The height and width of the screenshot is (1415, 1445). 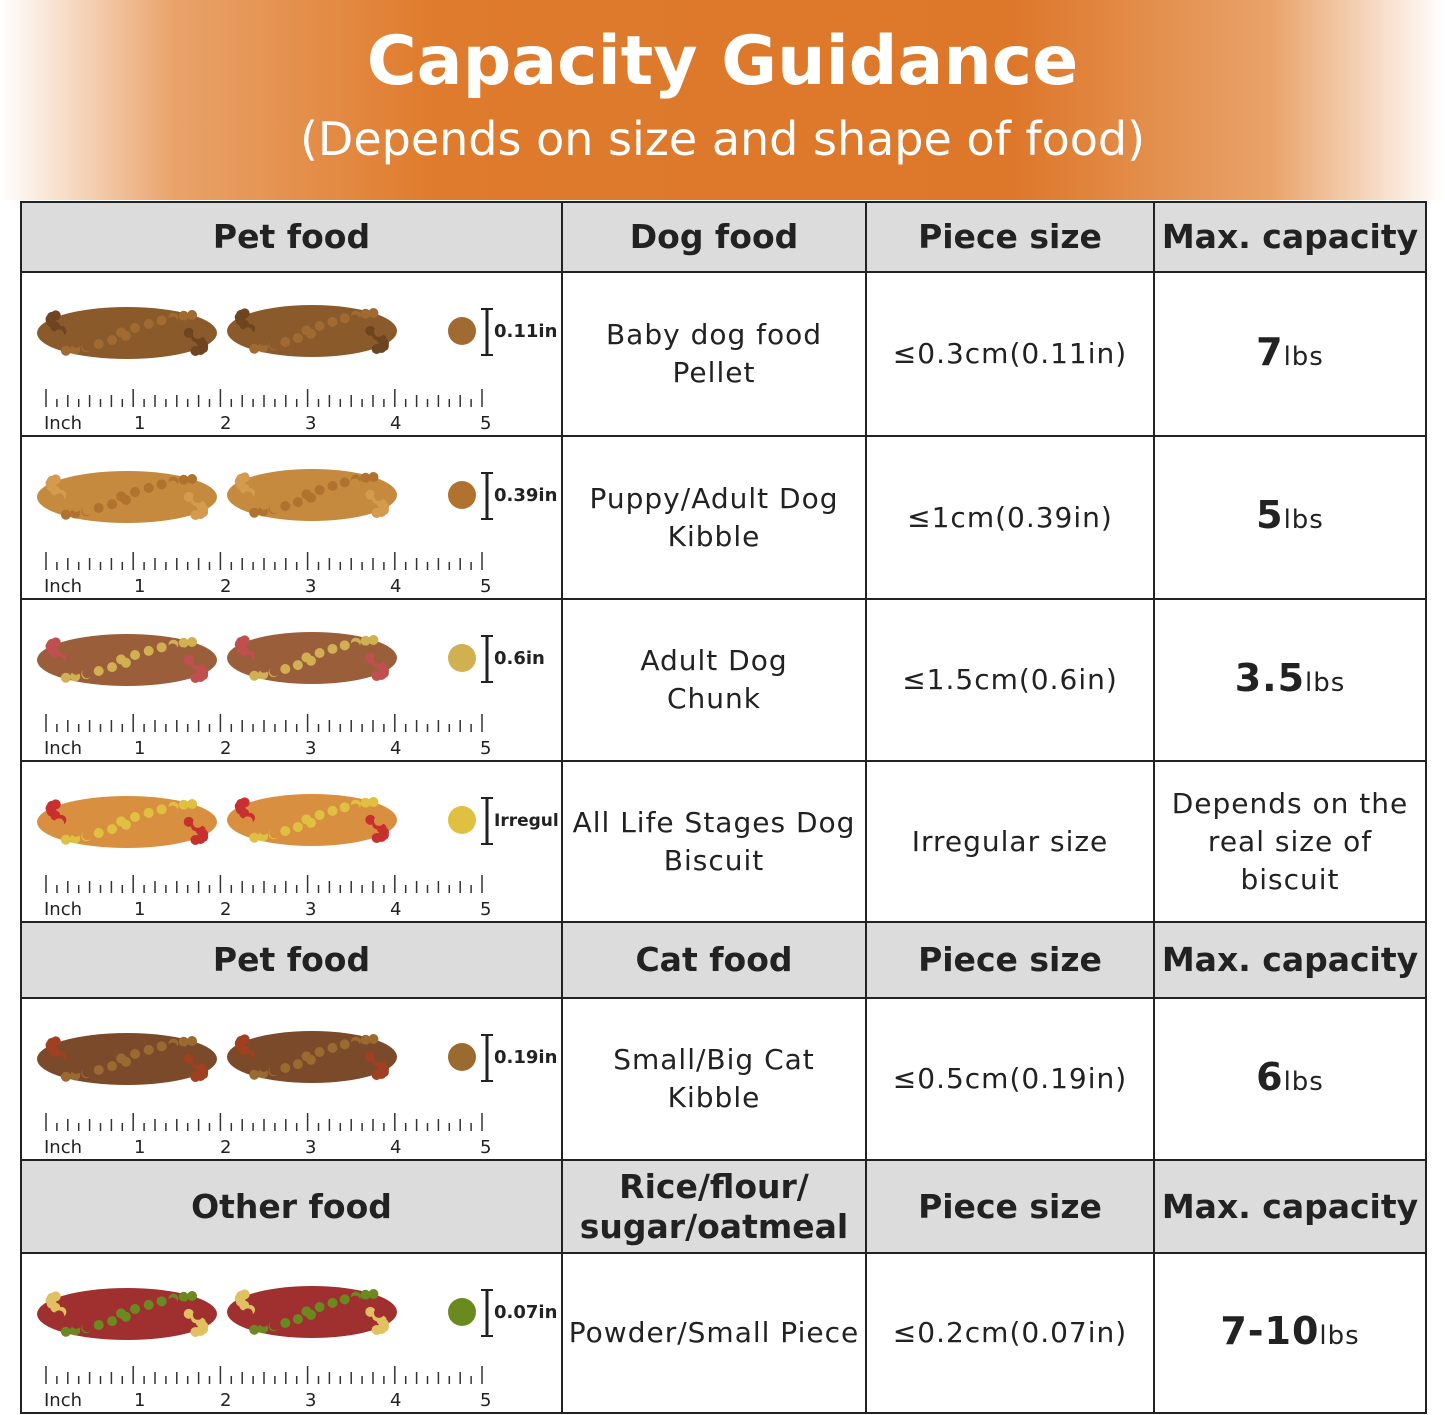 What do you see at coordinates (714, 536) in the screenshot?
I see `food-type: Kibble` at bounding box center [714, 536].